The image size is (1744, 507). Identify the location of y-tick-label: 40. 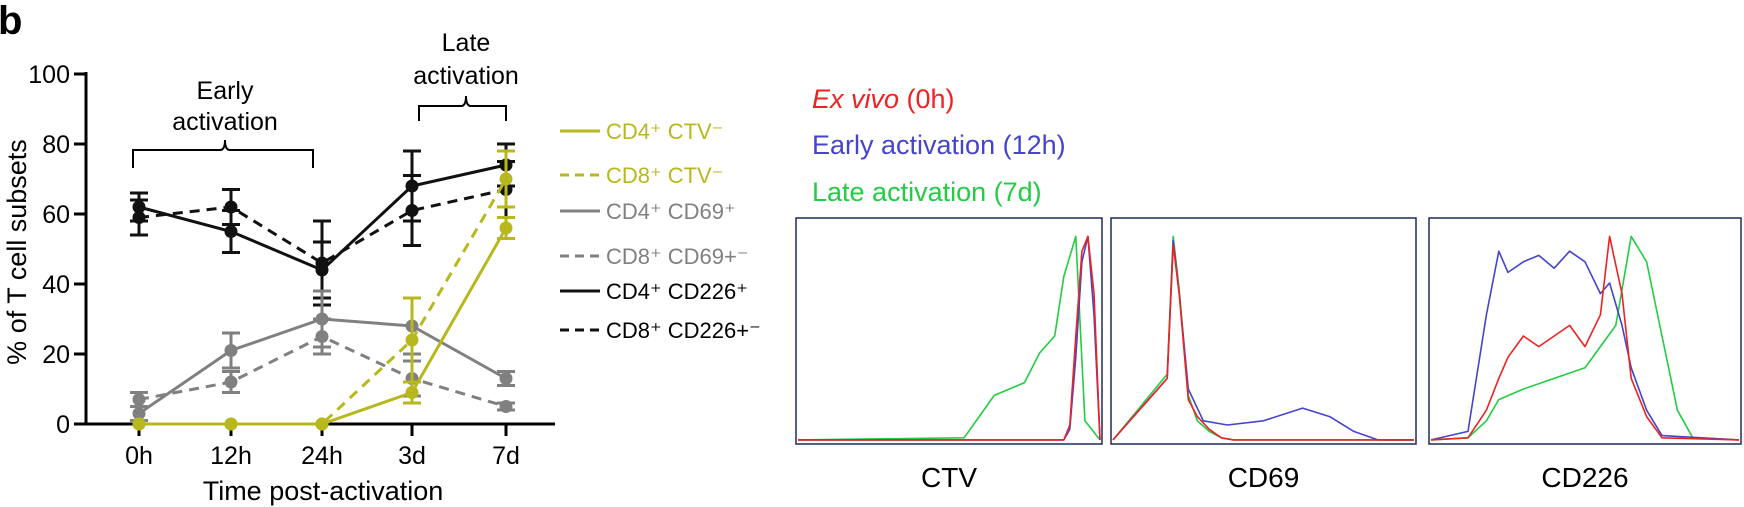
(56, 285).